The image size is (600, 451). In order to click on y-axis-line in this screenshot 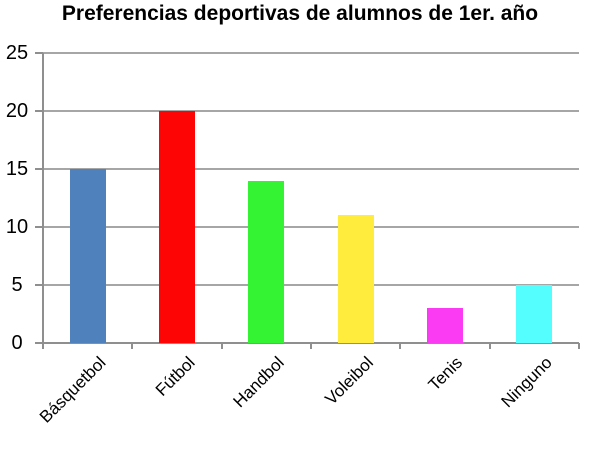, I will do `click(43, 201)`.